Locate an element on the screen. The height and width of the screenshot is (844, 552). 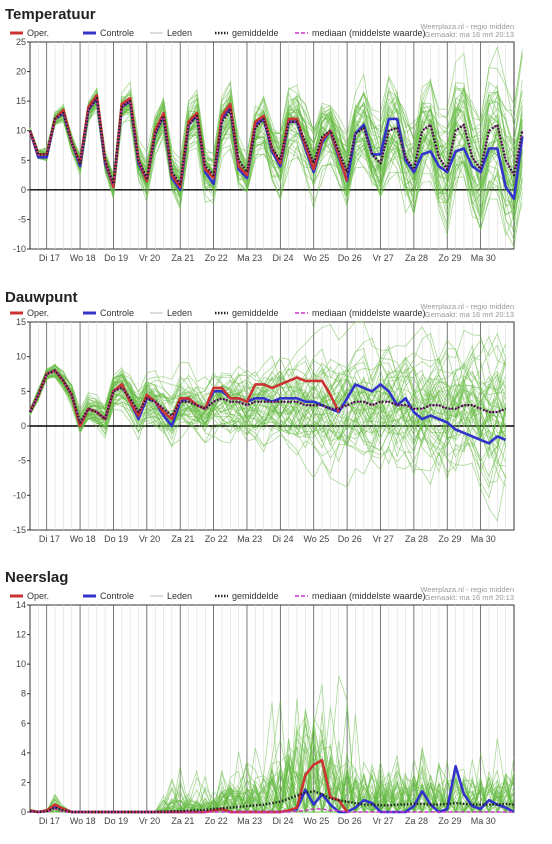
chart-title: Dauwpunt is located at coordinates (41, 297).